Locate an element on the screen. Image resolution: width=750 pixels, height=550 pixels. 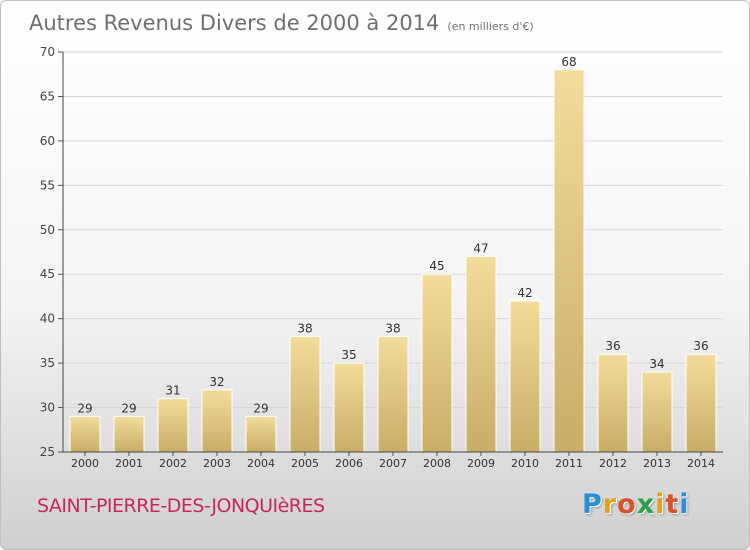
data-label: 47 is located at coordinates (480, 248).